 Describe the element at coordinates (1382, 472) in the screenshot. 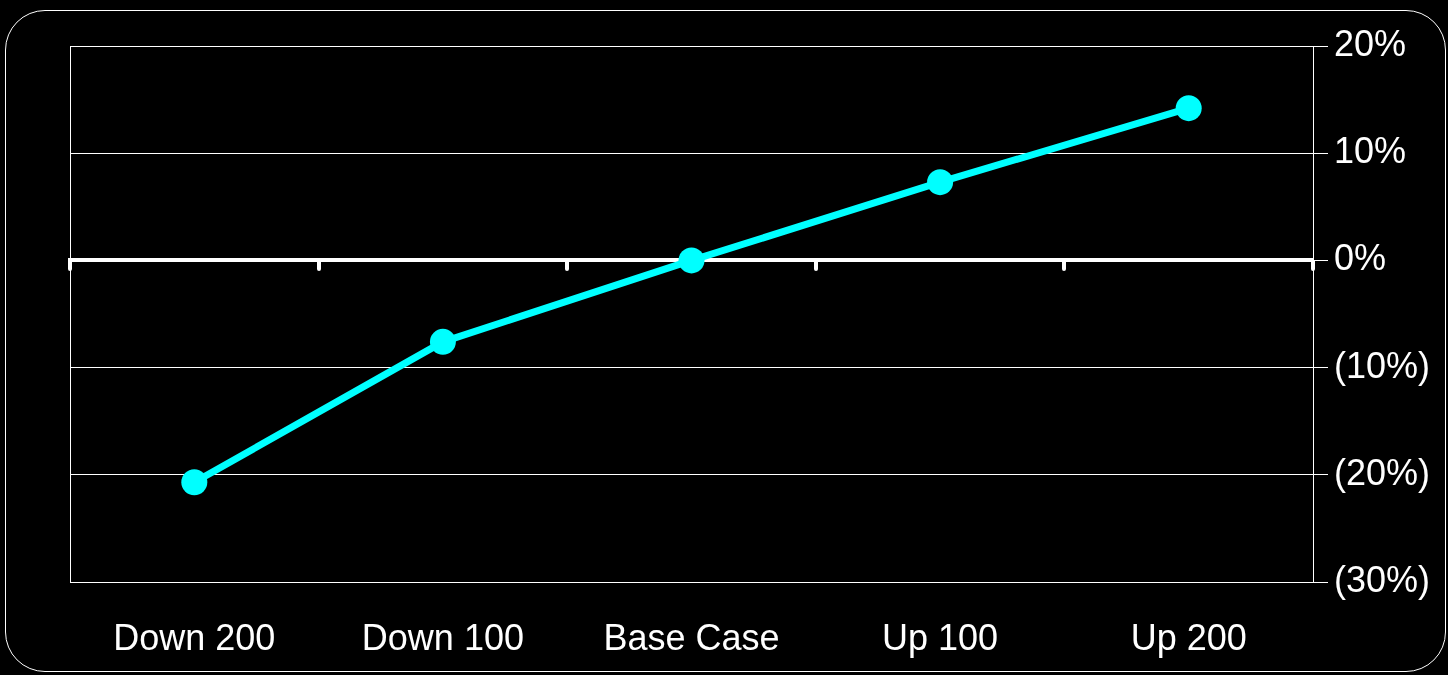

I see `y-tick-label: (20%)` at that location.